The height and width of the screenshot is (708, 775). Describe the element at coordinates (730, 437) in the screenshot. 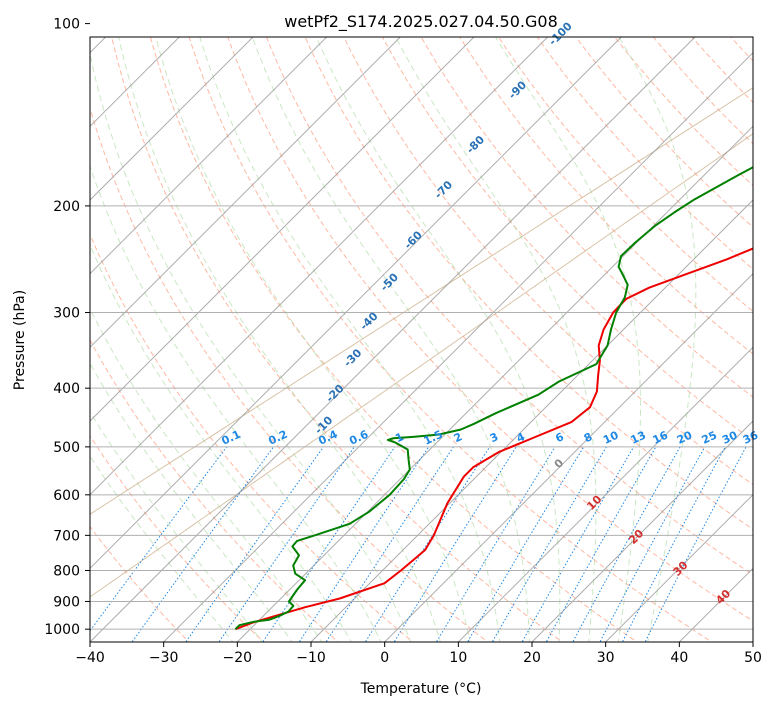

I see `mixing-ratio-label: 30` at that location.